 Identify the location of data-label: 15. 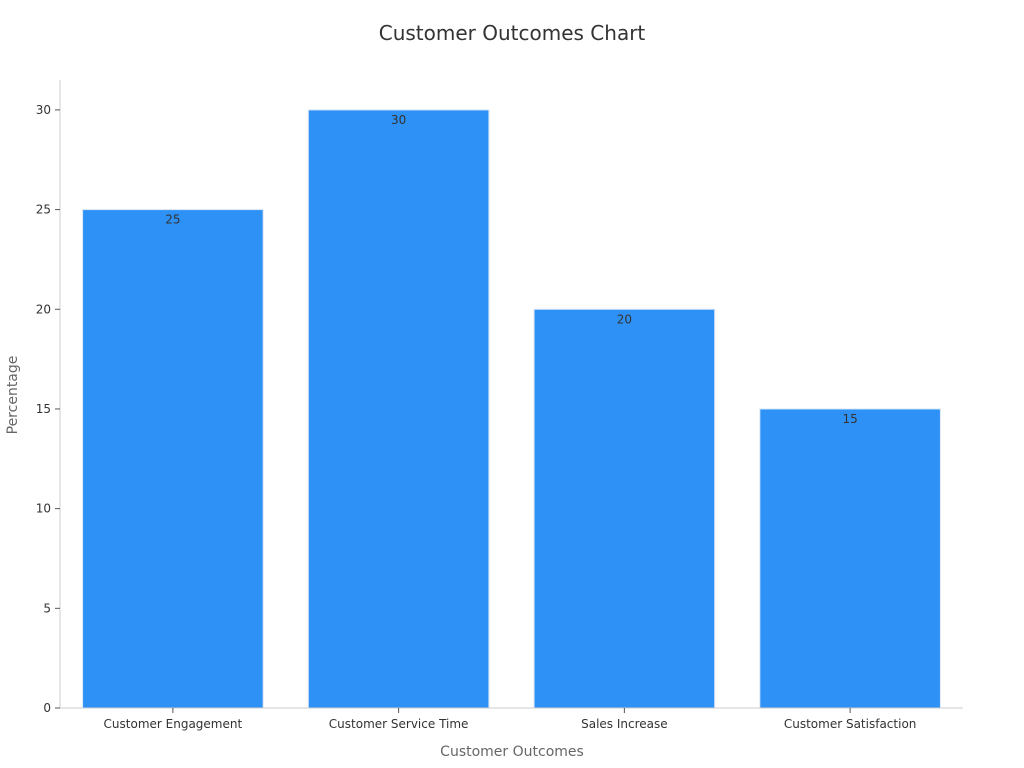
(849, 419).